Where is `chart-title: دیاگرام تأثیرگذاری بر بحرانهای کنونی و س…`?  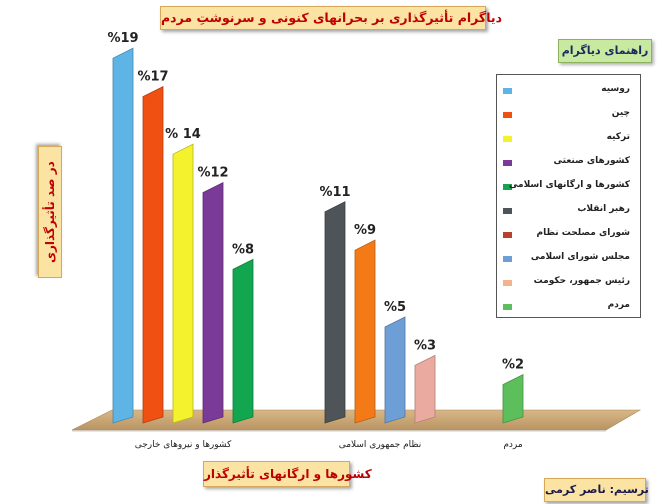 chart-title: دیاگرام تأثیرگذاری بر بحرانهای کنونی و س… is located at coordinates (331, 18).